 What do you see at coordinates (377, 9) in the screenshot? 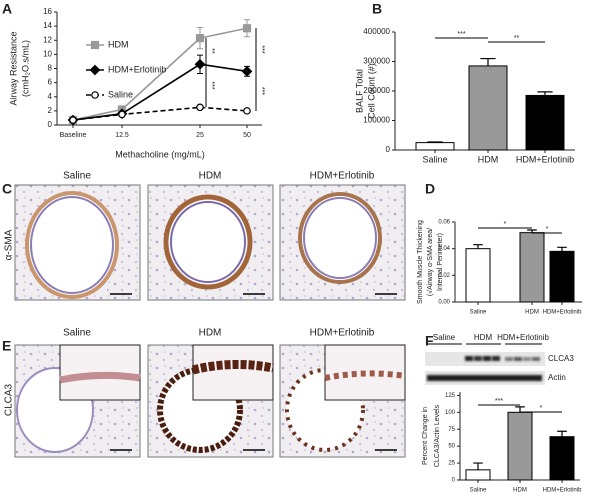
I see `panel-label: B` at bounding box center [377, 9].